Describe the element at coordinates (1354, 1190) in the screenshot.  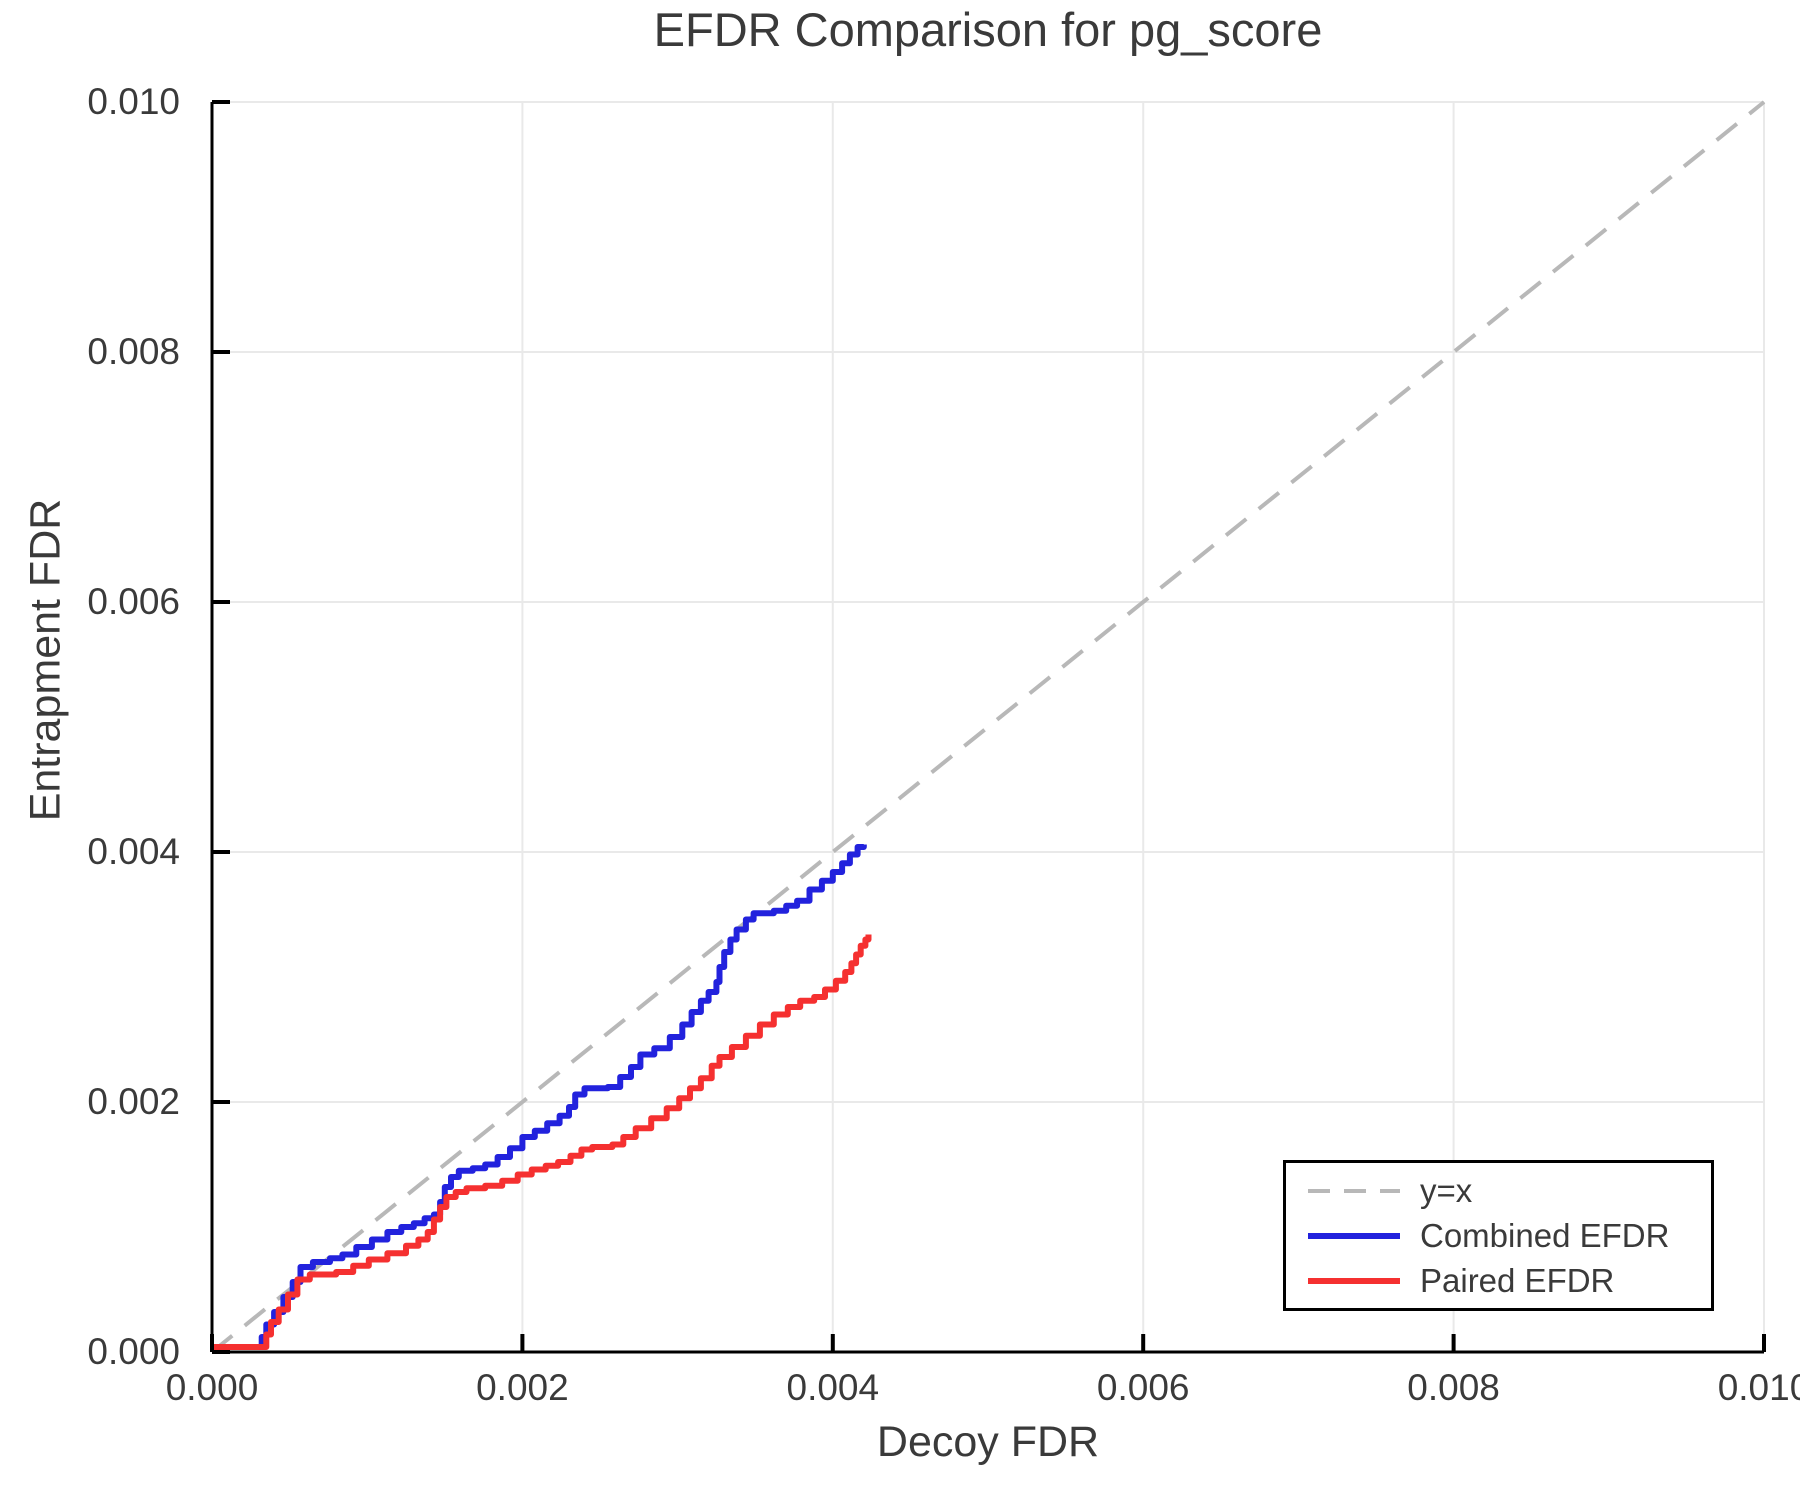
I see `identity-line-sample-icon` at that location.